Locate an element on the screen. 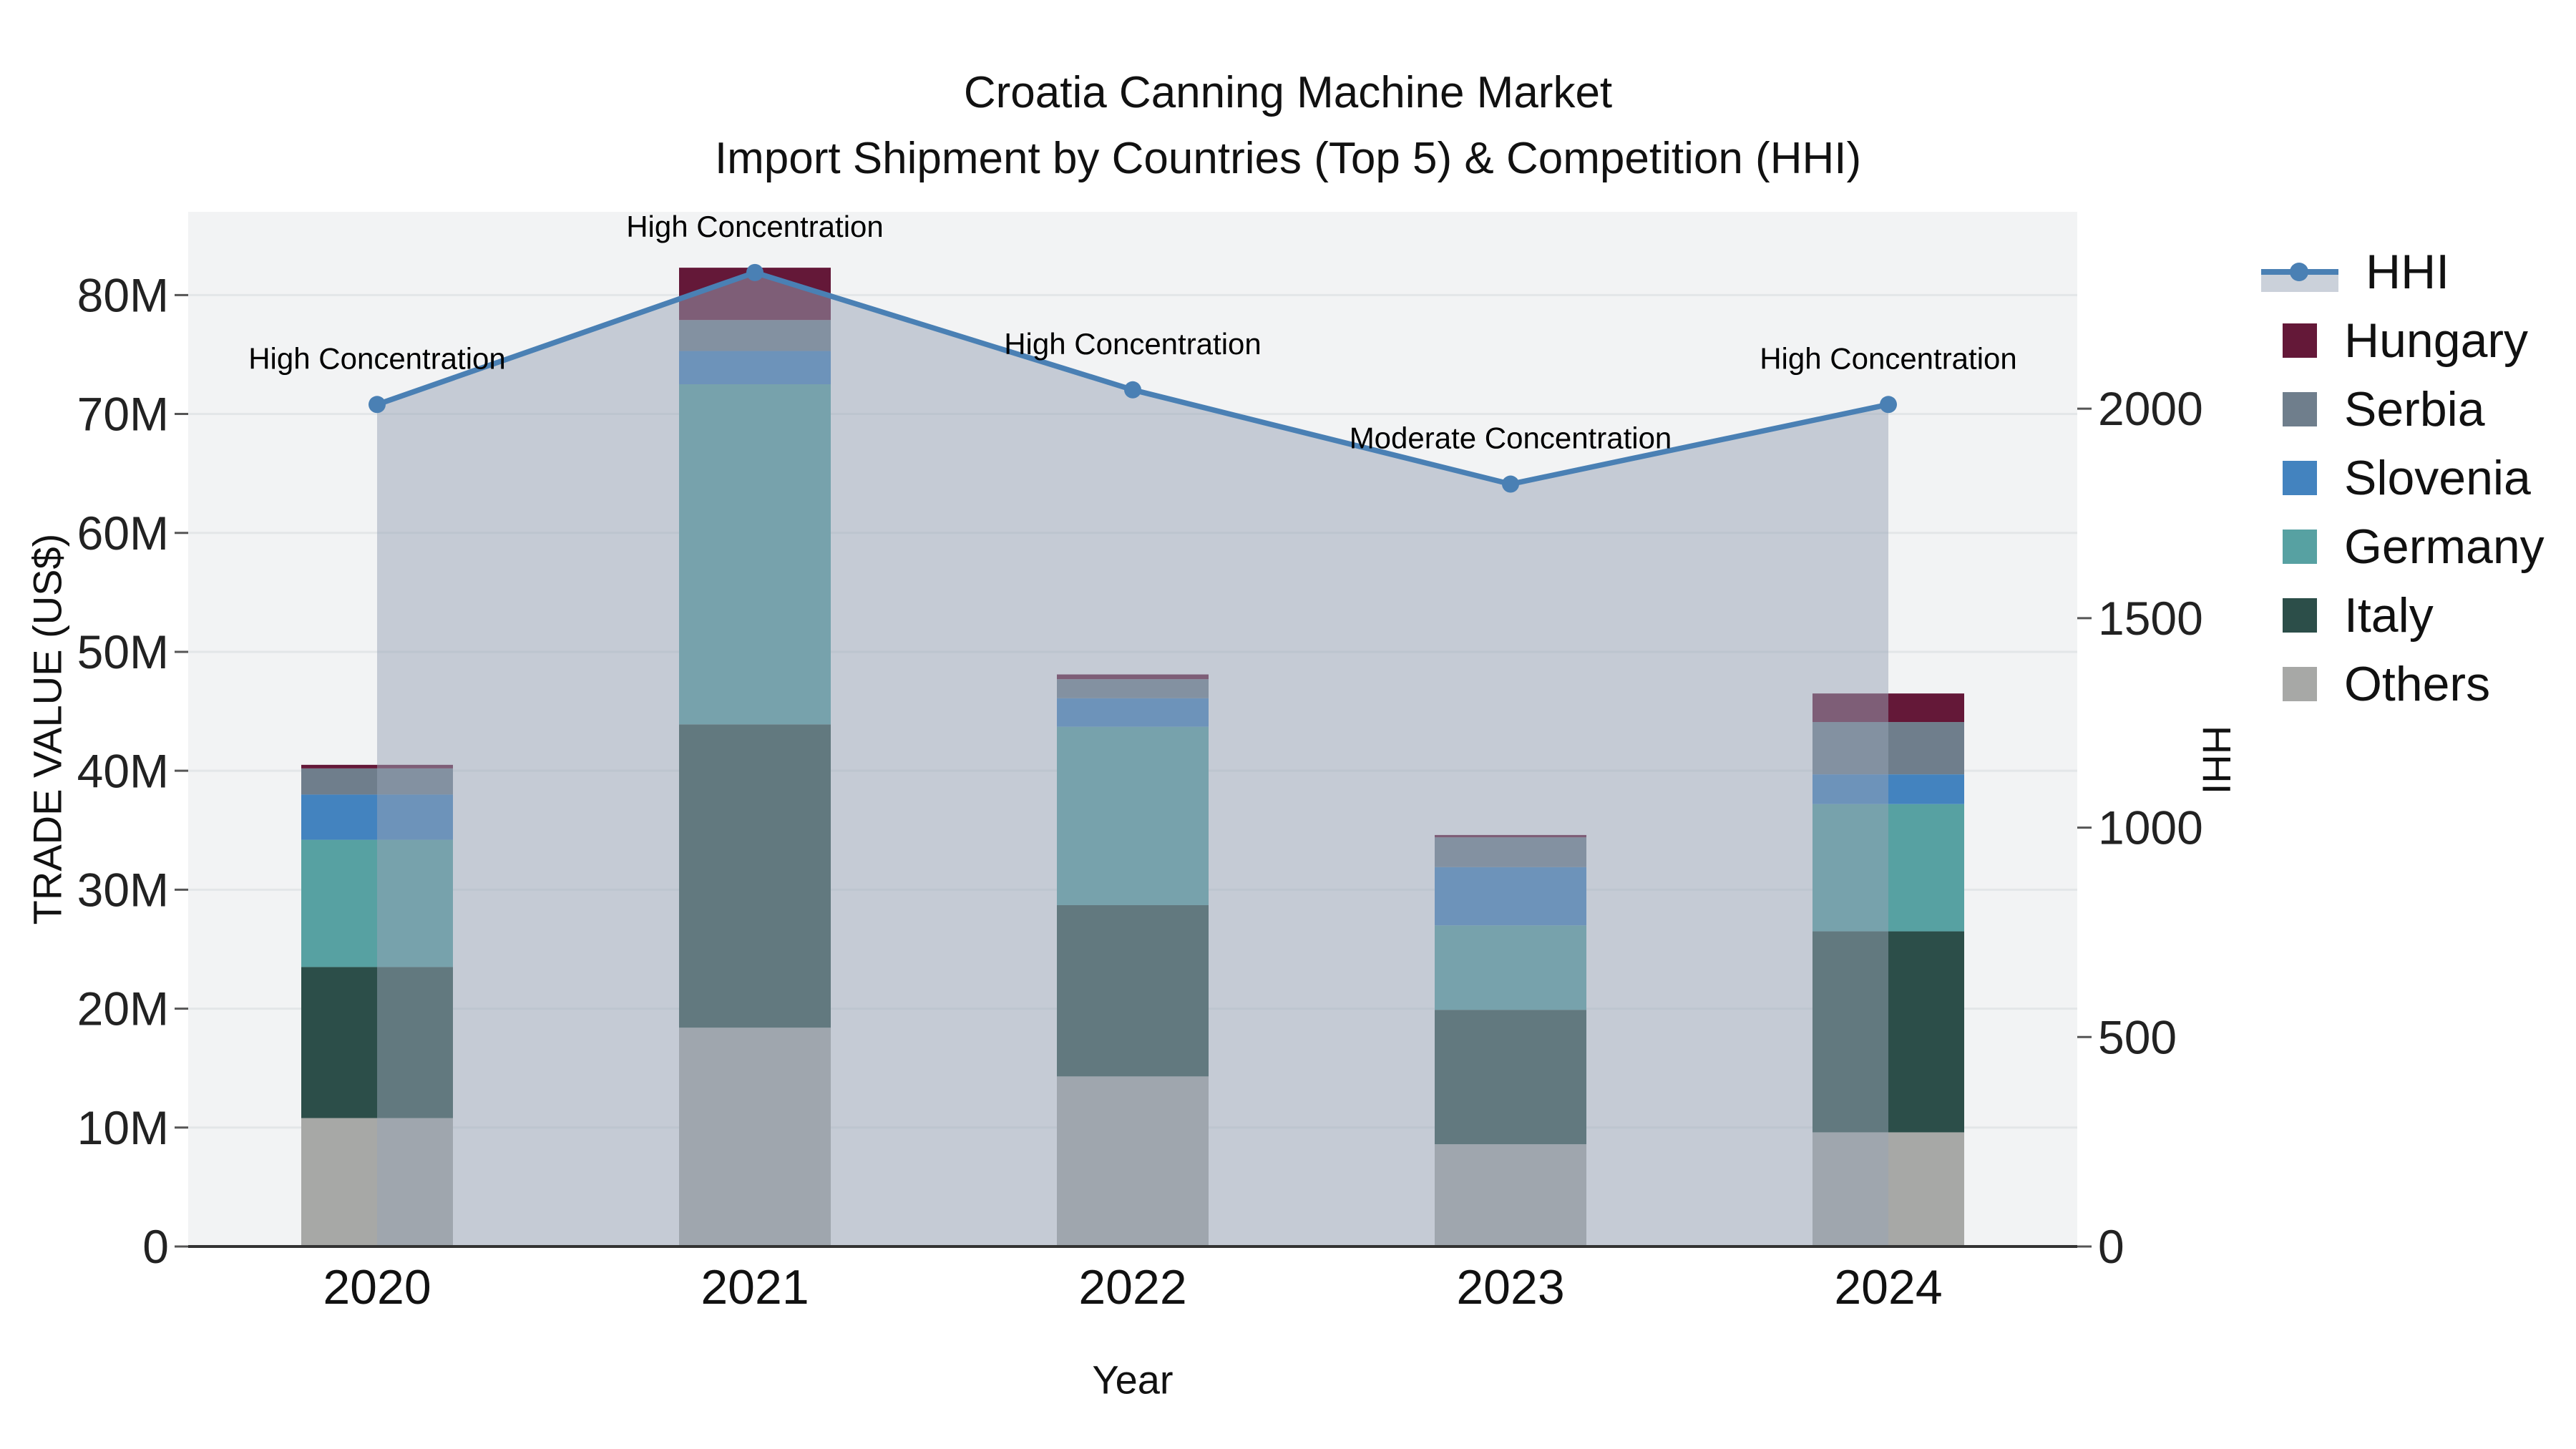 The height and width of the screenshot is (1449, 2576). y-axis-title-right: HHI is located at coordinates (2217, 760).